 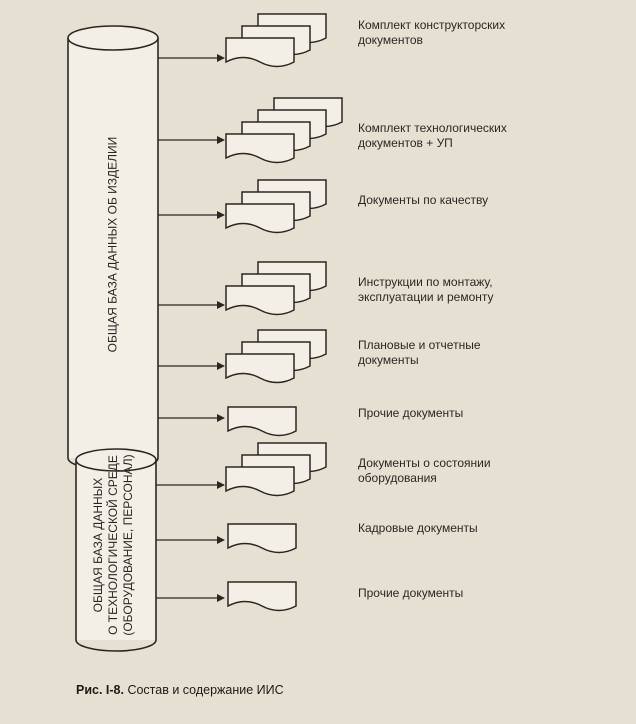 I want to click on doc-label-other-1: Прочие документы, so click(x=411, y=413).